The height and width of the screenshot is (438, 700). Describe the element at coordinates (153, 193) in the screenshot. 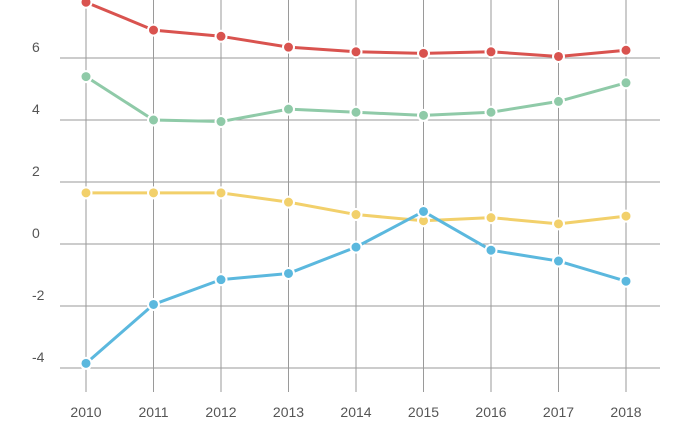

I see `series-3-point-2011` at that location.